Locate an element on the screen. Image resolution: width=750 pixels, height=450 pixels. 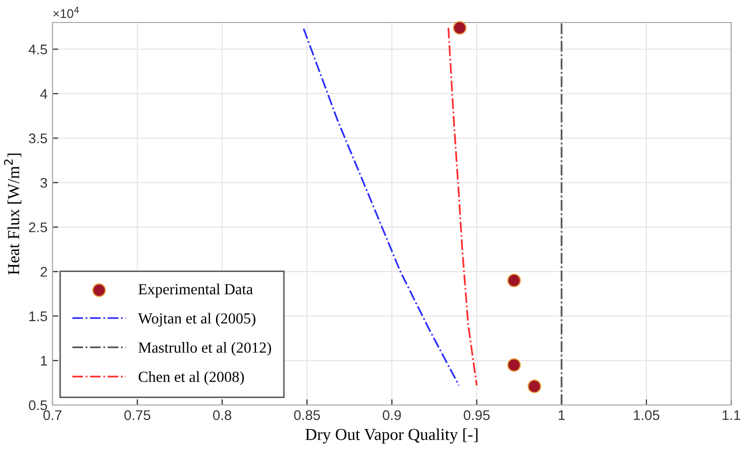
legend-label: Experimental Data is located at coordinates (195, 291).